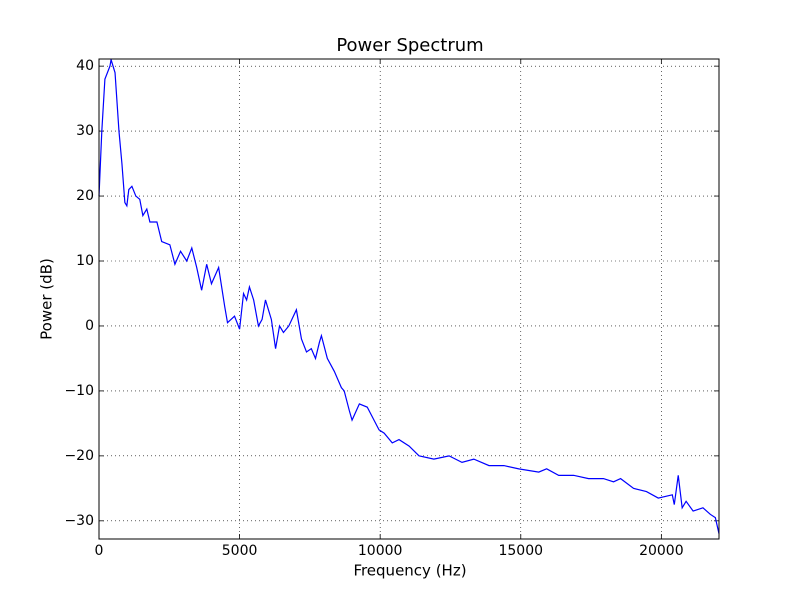 Image resolution: width=800 pixels, height=600 pixels. Describe the element at coordinates (99, 551) in the screenshot. I see `x-tick-label: 0` at that location.